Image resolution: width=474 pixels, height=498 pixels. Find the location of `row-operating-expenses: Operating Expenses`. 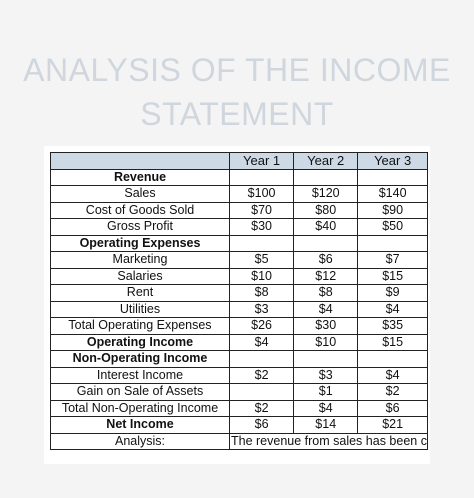

row-operating-expenses: Operating Expenses is located at coordinates (239, 243).